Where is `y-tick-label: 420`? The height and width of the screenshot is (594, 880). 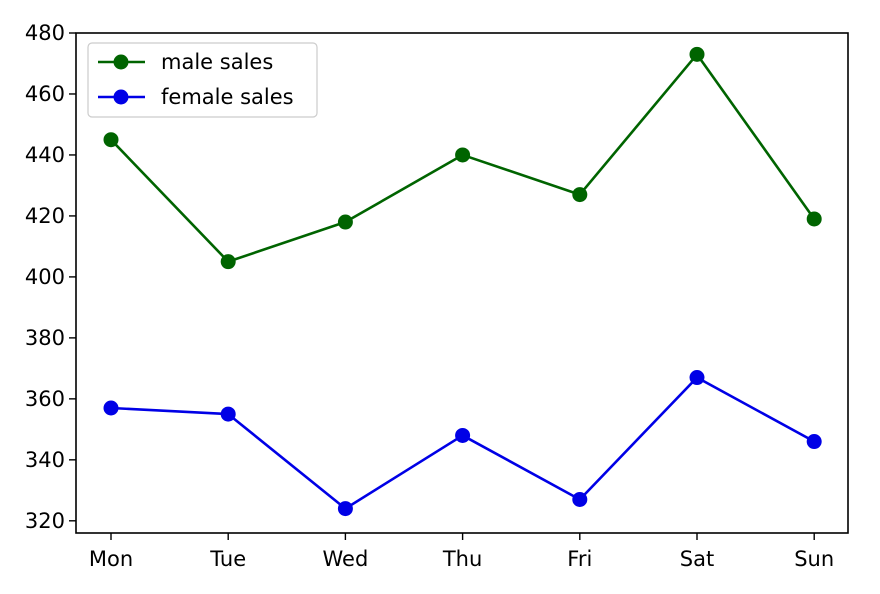
y-tick-label: 420 is located at coordinates (45, 216).